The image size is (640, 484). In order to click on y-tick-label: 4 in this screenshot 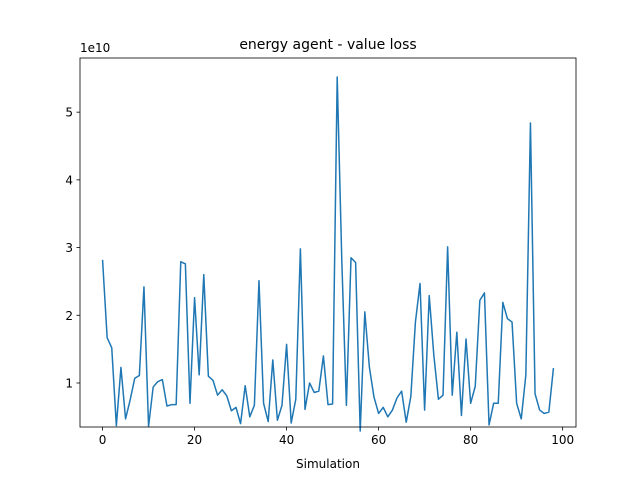, I will do `click(69, 180)`.